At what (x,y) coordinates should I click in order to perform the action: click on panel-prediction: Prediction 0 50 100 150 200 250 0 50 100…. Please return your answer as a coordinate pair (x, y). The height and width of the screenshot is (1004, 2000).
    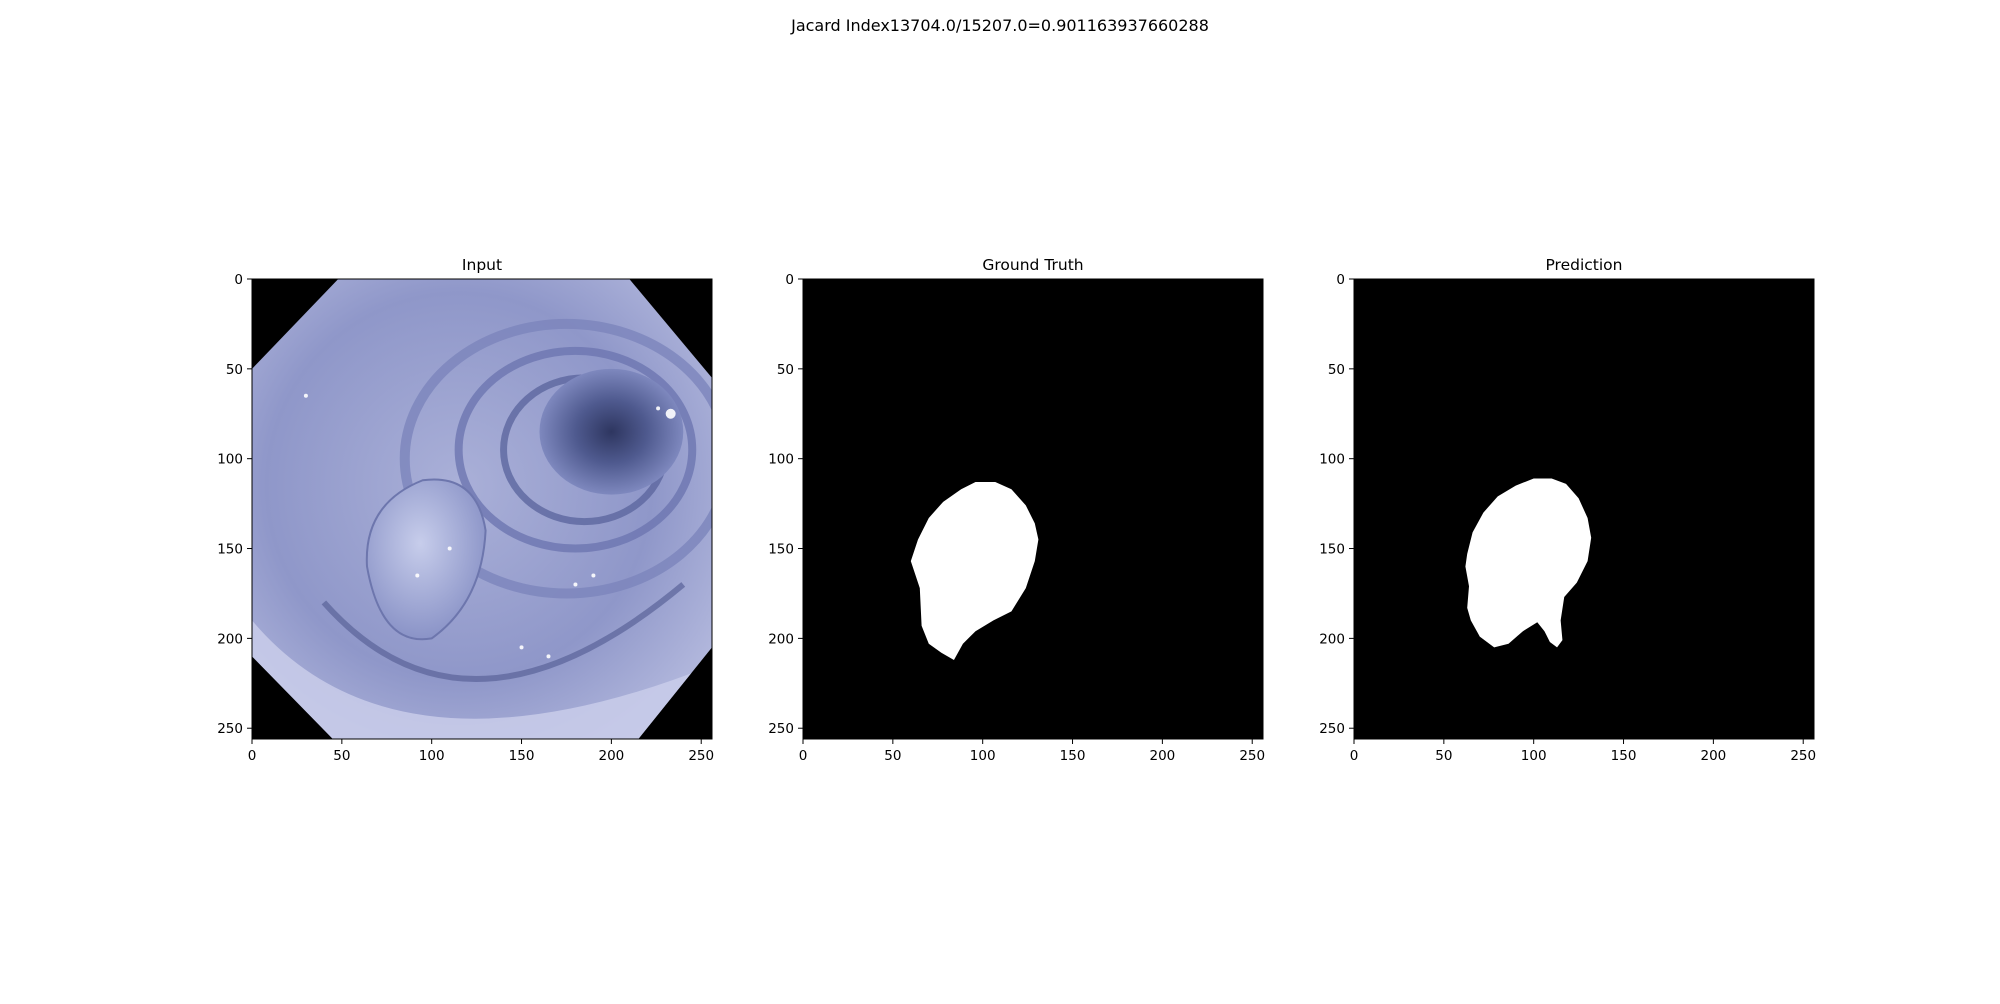
    Looking at the image, I should click on (1567, 510).